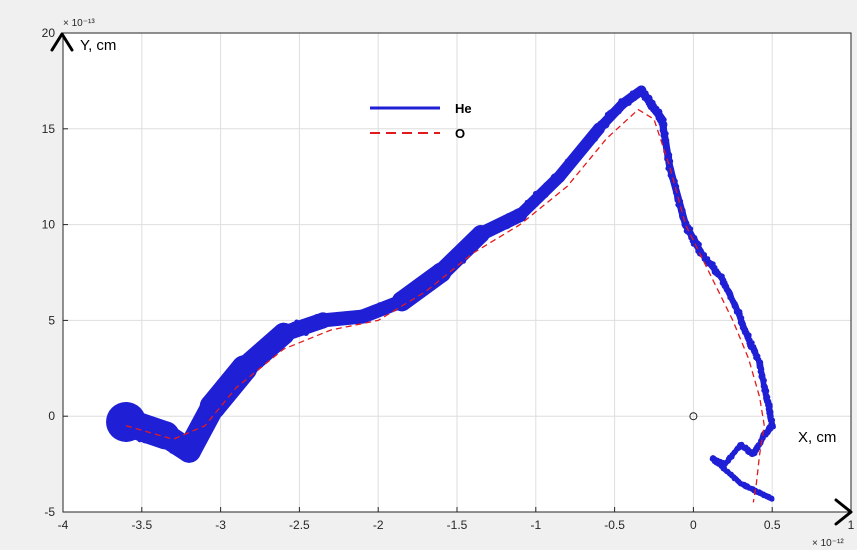 The height and width of the screenshot is (550, 857). Describe the element at coordinates (817, 437) in the screenshot. I see `x-axis-label: X, cm` at that location.